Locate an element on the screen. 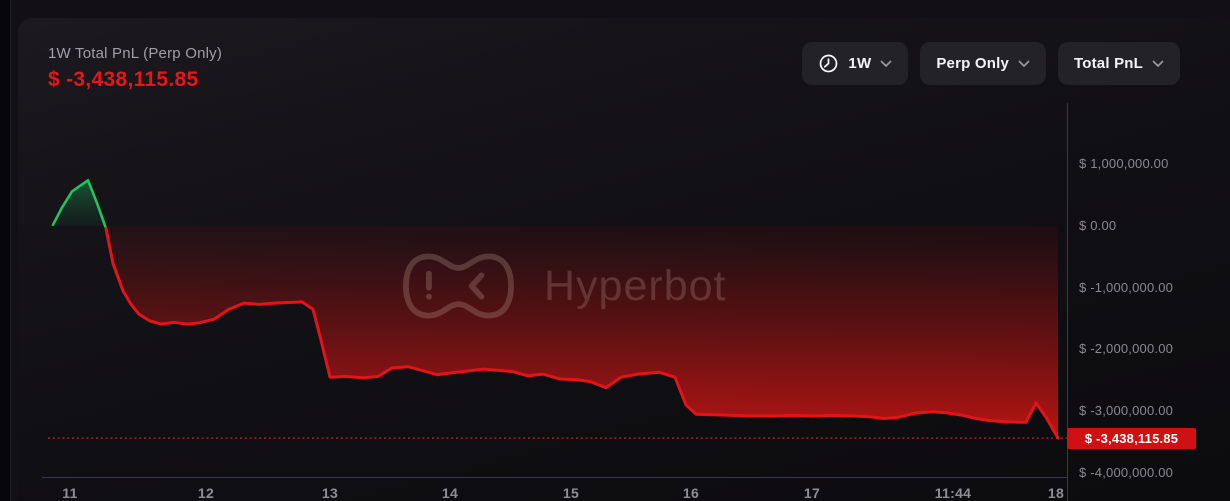 This screenshot has height=501, width=1230. timeframe-dropdown: 1W is located at coordinates (855, 63).